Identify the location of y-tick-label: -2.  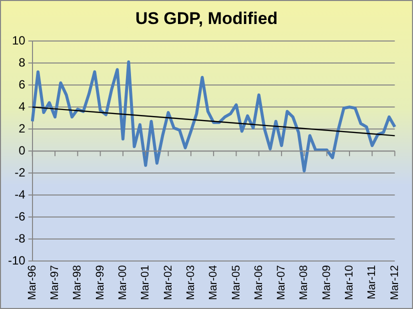
(20, 172).